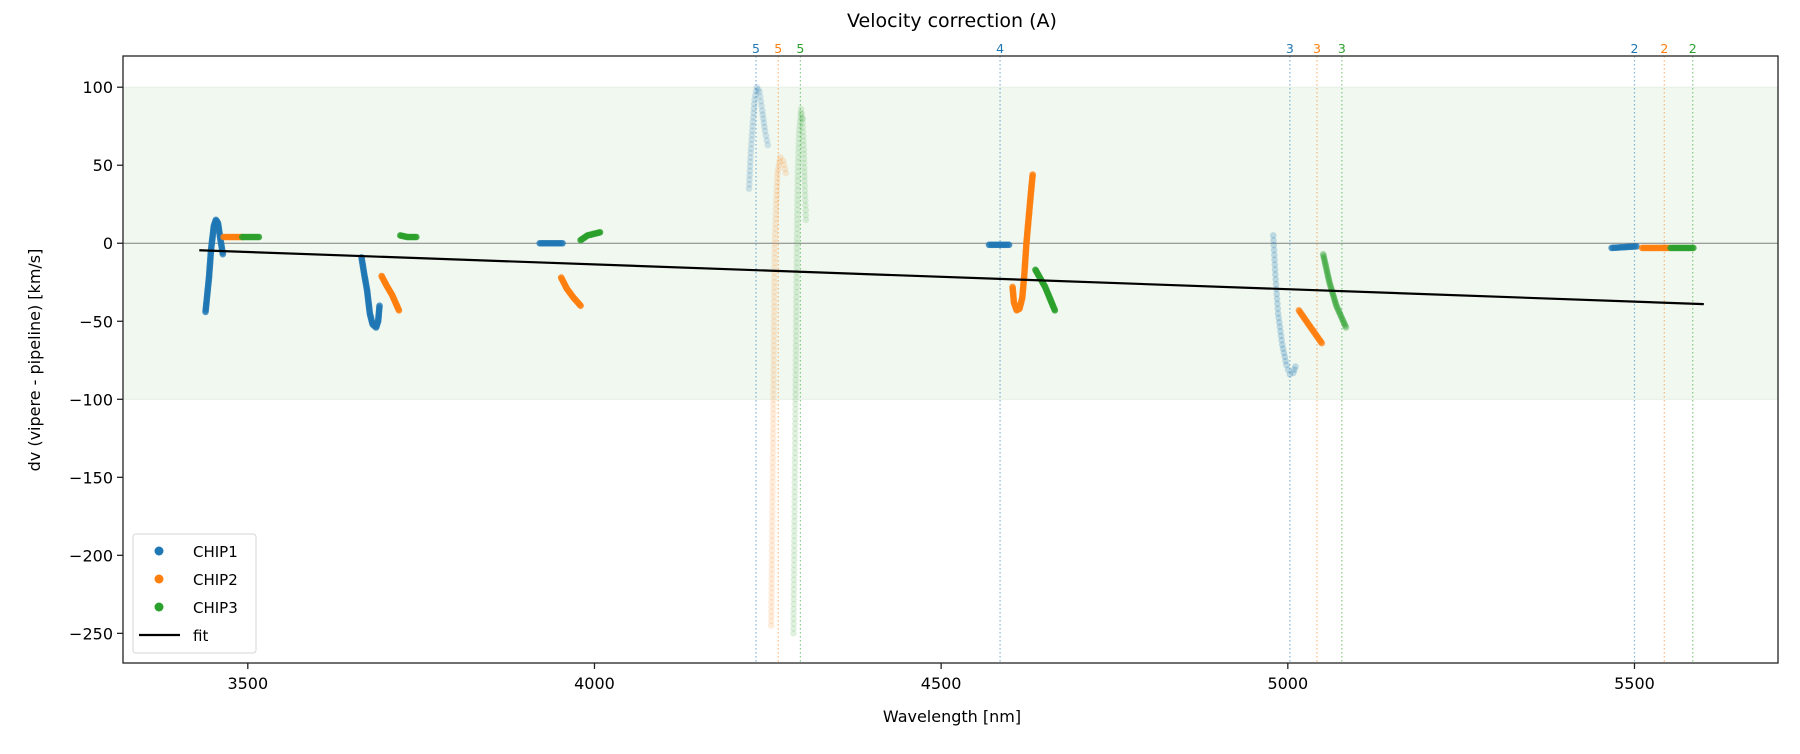 The image size is (1800, 754). Describe the element at coordinates (215, 580) in the screenshot. I see `legend-label-chip2: CHIP2` at that location.